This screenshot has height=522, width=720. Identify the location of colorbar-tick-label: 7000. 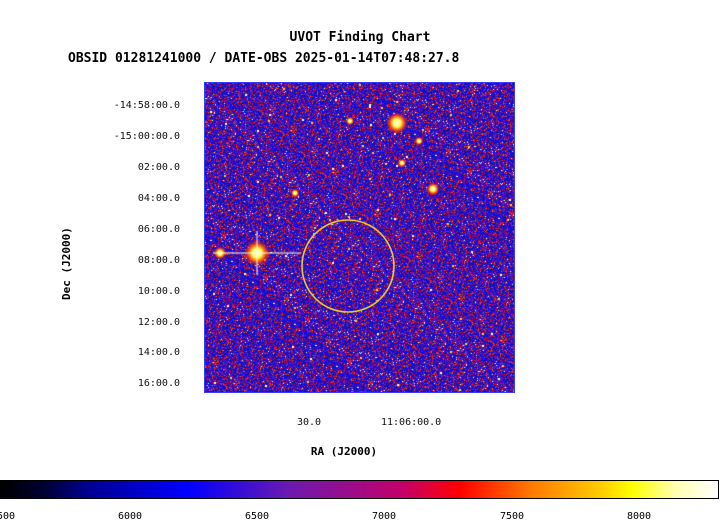
(384, 516).